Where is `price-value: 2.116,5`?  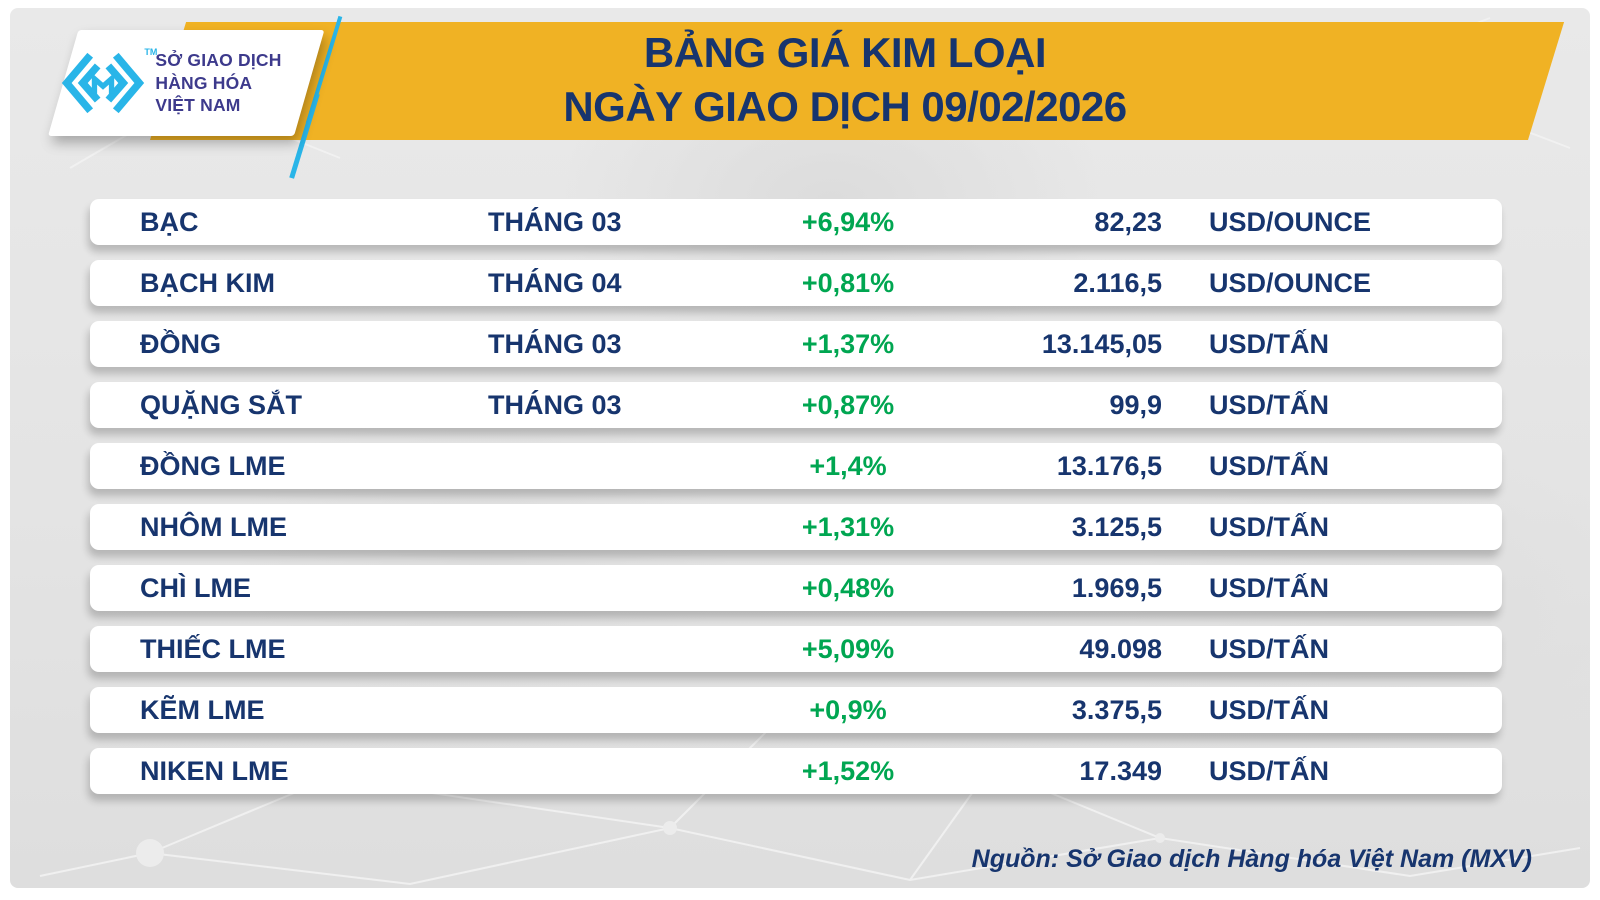
price-value: 2.116,5 is located at coordinates (1117, 282).